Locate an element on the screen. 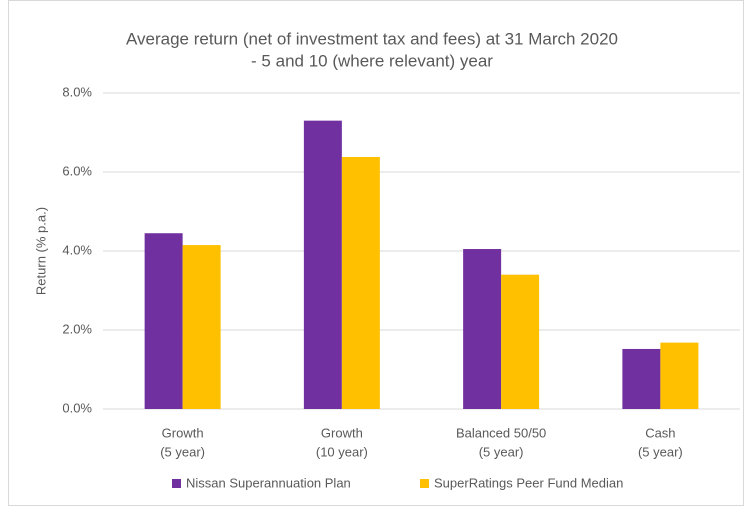 The image size is (744, 506). y-tick-label: 2.0% is located at coordinates (77, 328).